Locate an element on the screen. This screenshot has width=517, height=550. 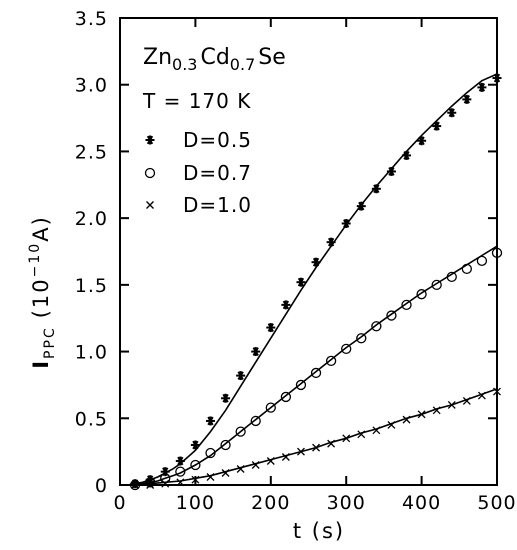
x-tick-label: 200 is located at coordinates (270, 503).